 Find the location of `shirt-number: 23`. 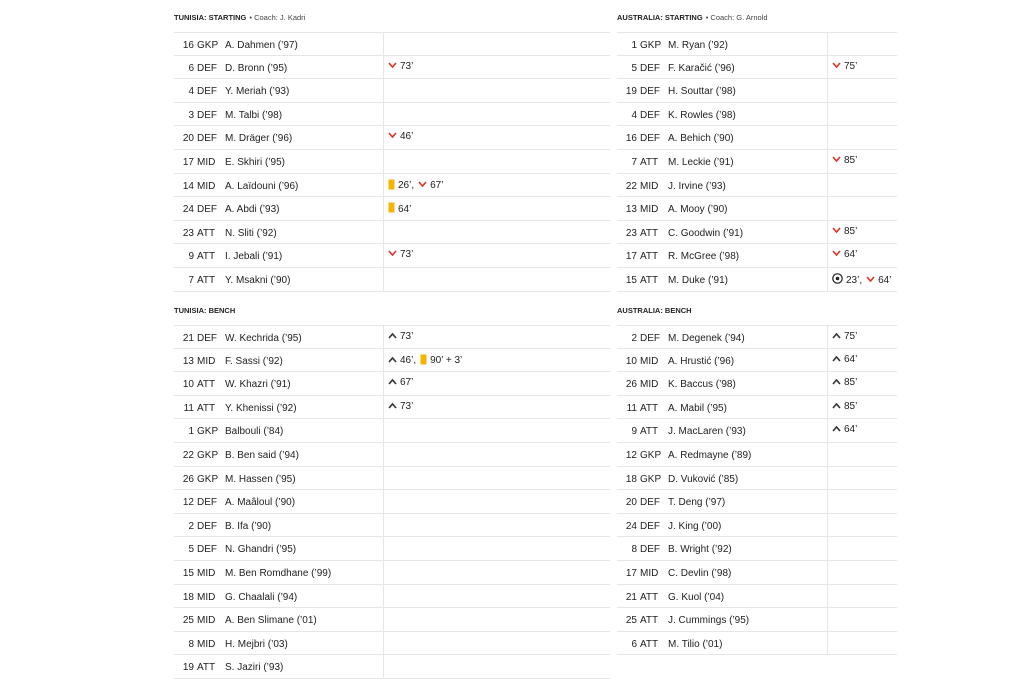

shirt-number: 23 is located at coordinates (631, 233).